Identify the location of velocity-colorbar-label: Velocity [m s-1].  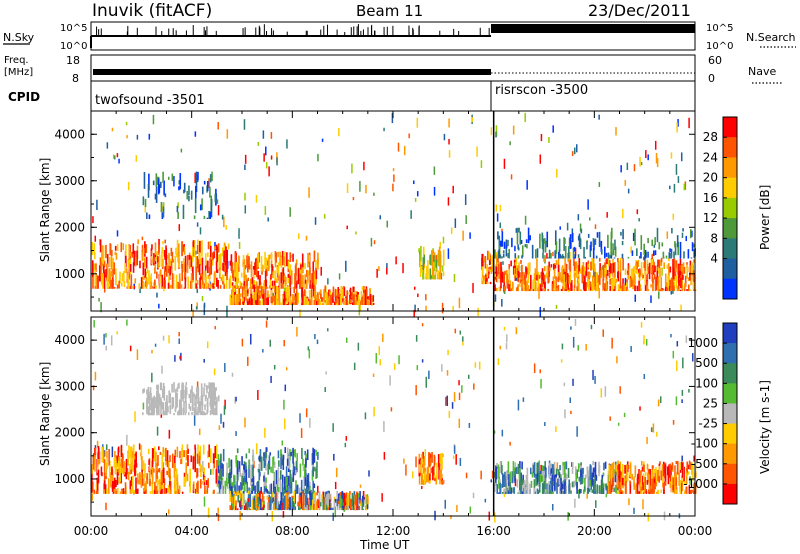
(765, 427).